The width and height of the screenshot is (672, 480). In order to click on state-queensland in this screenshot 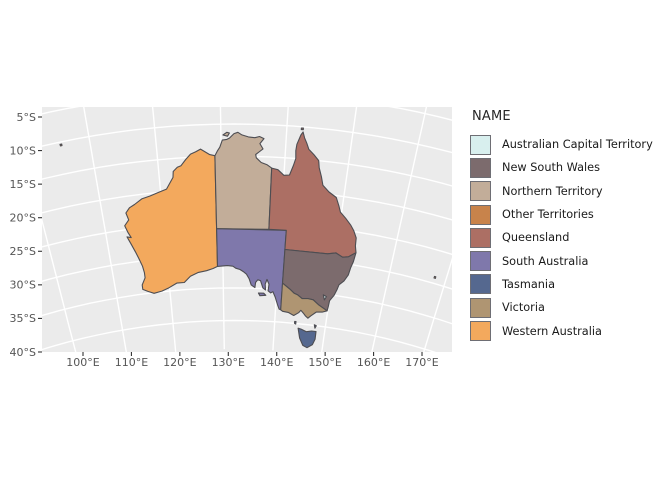, I will do `click(302, 129)`.